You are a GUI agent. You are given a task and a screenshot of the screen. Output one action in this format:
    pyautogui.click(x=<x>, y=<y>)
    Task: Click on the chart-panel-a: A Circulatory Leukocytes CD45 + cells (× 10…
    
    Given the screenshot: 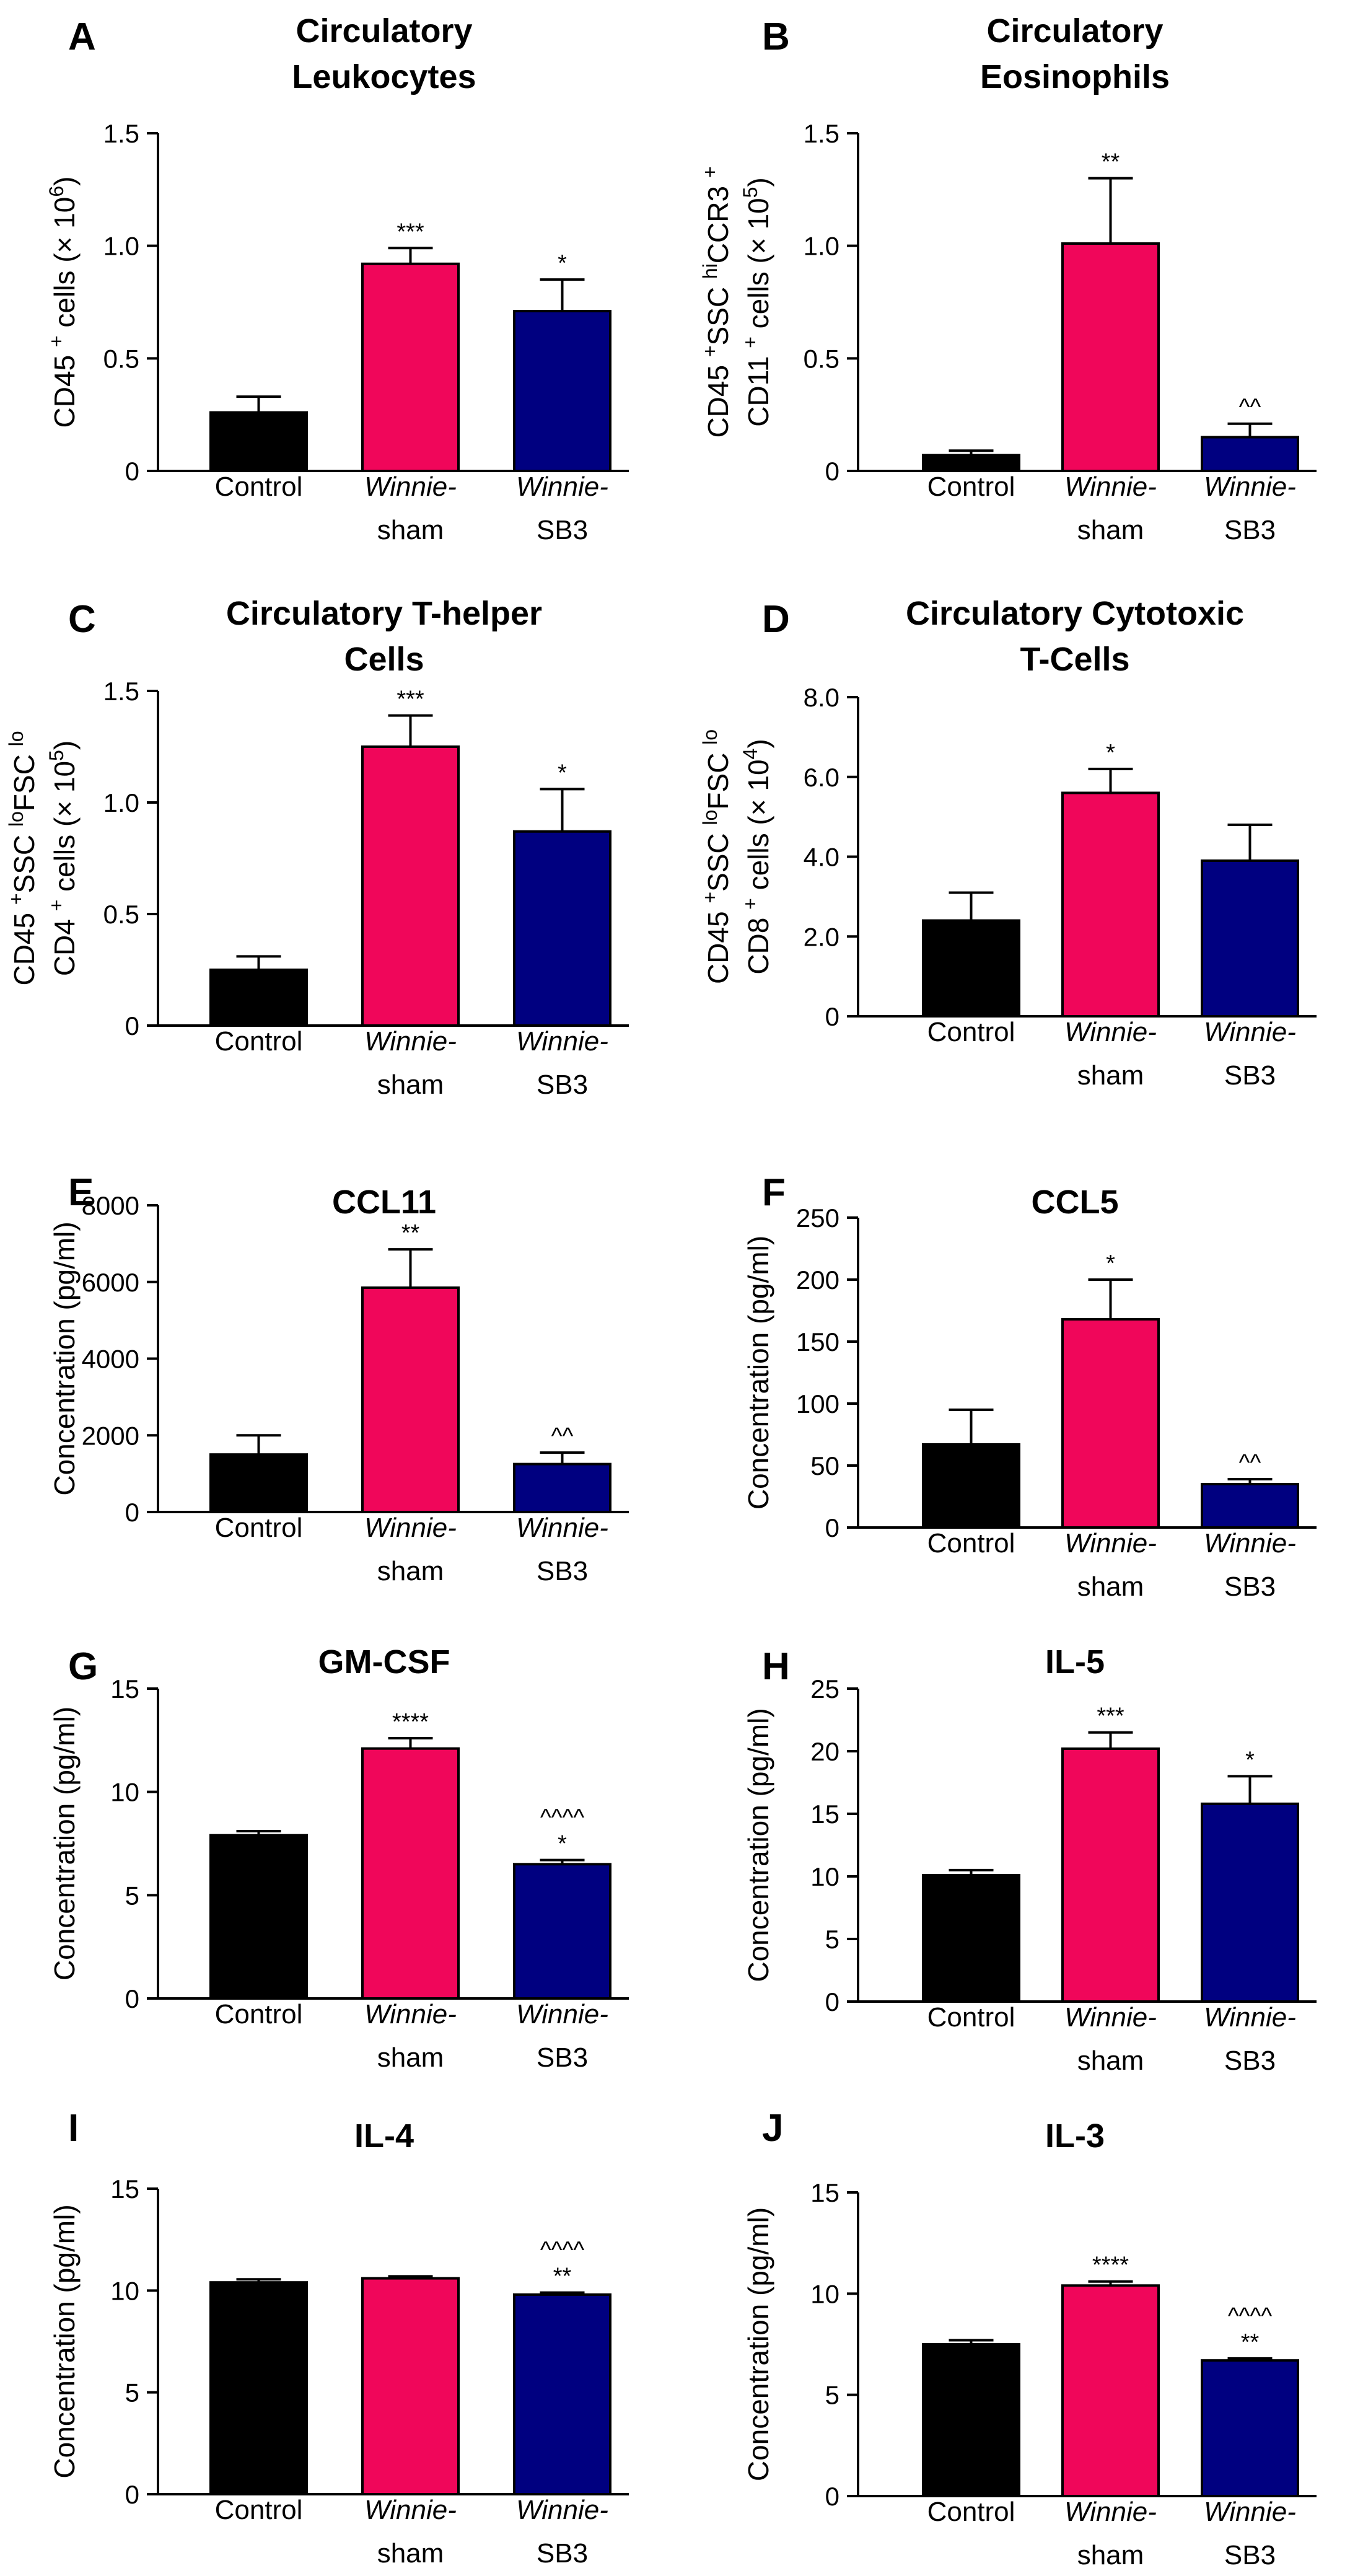 What is the action you would take?
    pyautogui.click(x=337, y=278)
    